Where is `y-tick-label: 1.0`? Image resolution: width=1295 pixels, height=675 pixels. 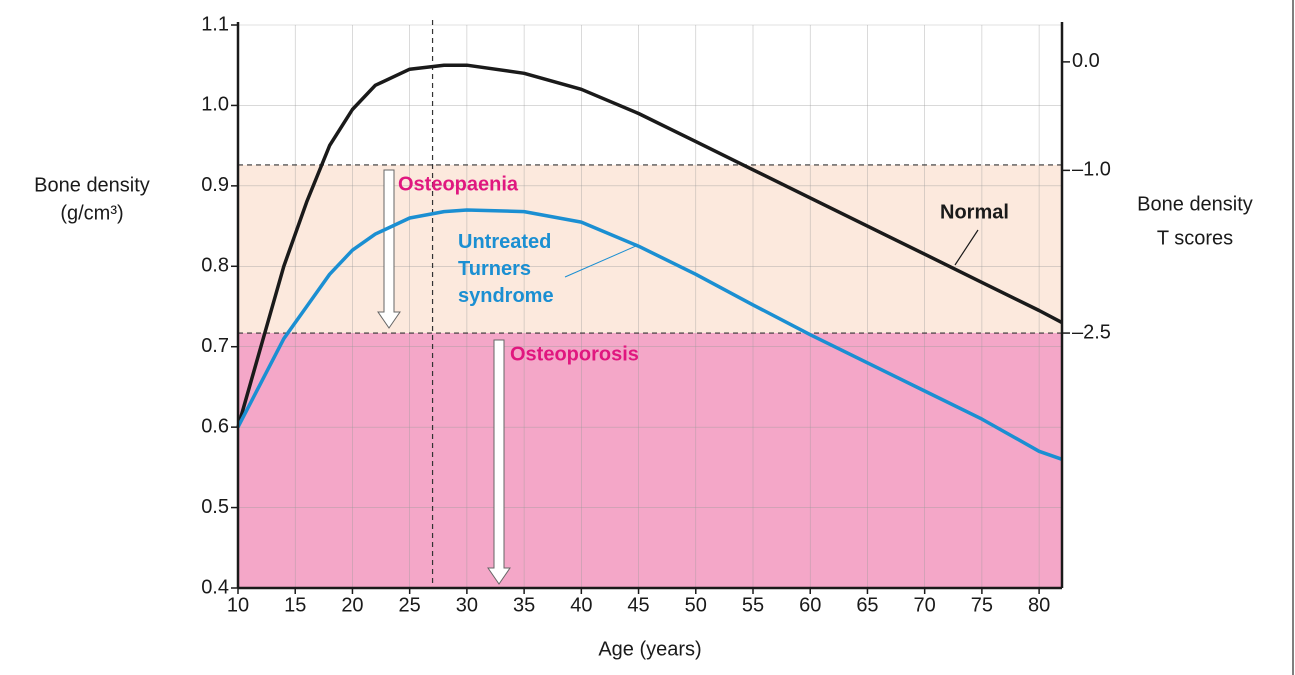
y-tick-label: 1.0 is located at coordinates (215, 105).